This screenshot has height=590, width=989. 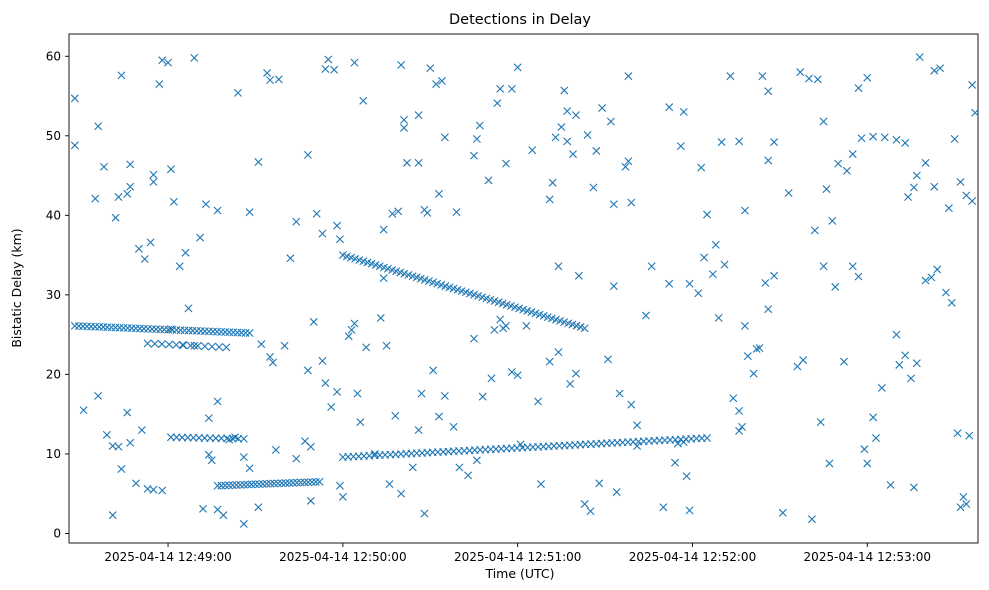 What do you see at coordinates (53, 215) in the screenshot?
I see `y-tick-label: 40` at bounding box center [53, 215].